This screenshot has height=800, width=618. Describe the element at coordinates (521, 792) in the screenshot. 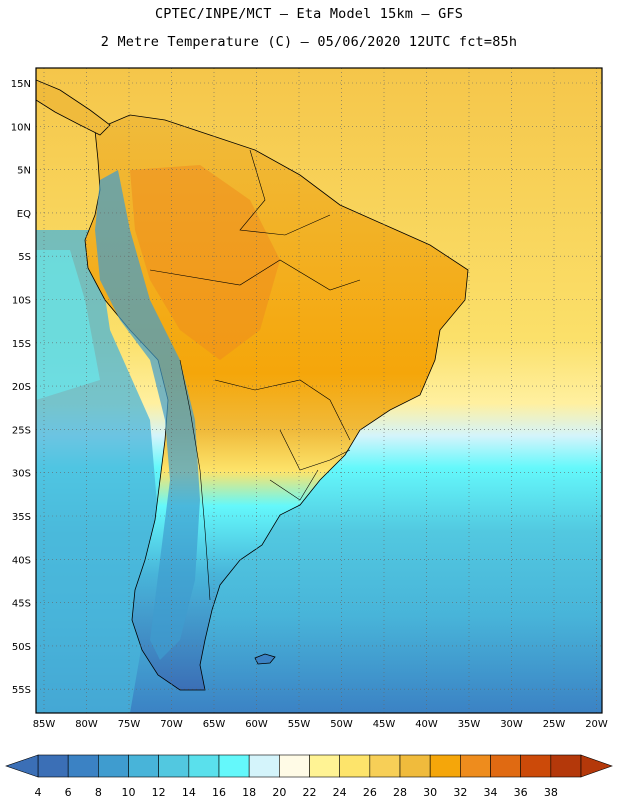

I see `colorbar-tick-label: 36` at that location.